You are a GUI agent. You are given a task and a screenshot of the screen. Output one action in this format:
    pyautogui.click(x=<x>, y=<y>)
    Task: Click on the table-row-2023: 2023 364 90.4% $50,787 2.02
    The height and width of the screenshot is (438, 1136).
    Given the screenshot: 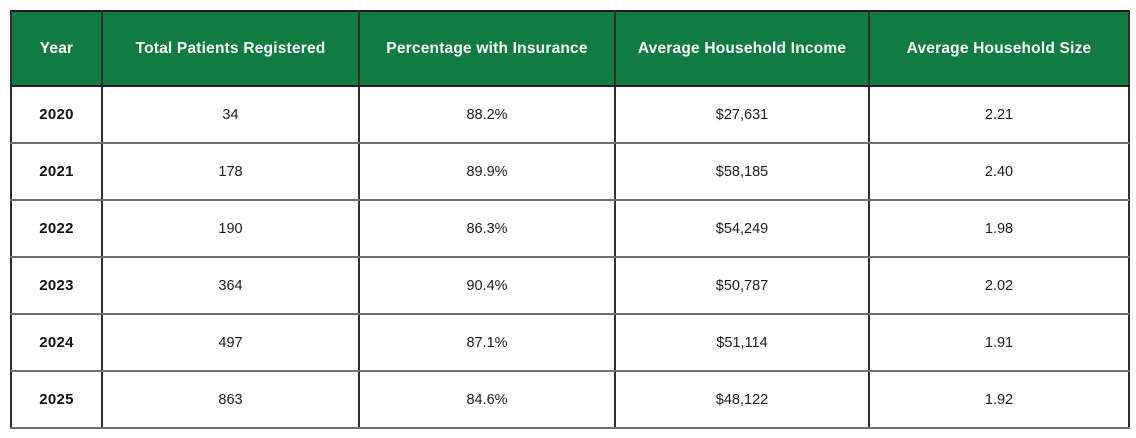 What is the action you would take?
    pyautogui.click(x=570, y=285)
    